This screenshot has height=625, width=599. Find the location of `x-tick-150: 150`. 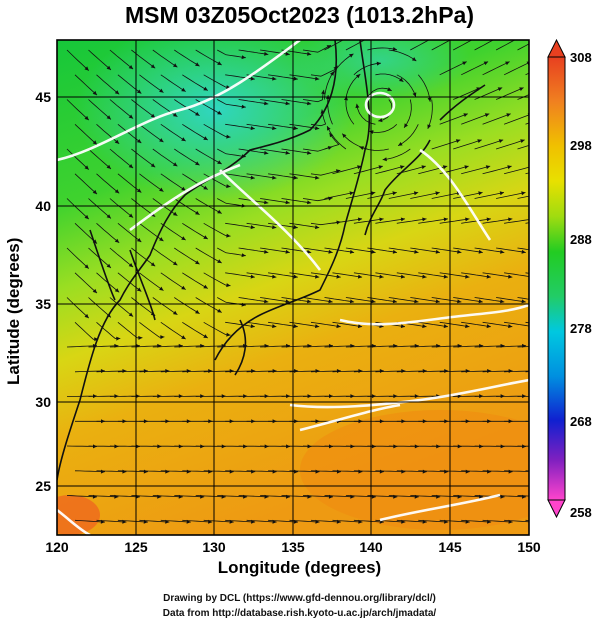

x-tick-150: 150 is located at coordinates (529, 547).